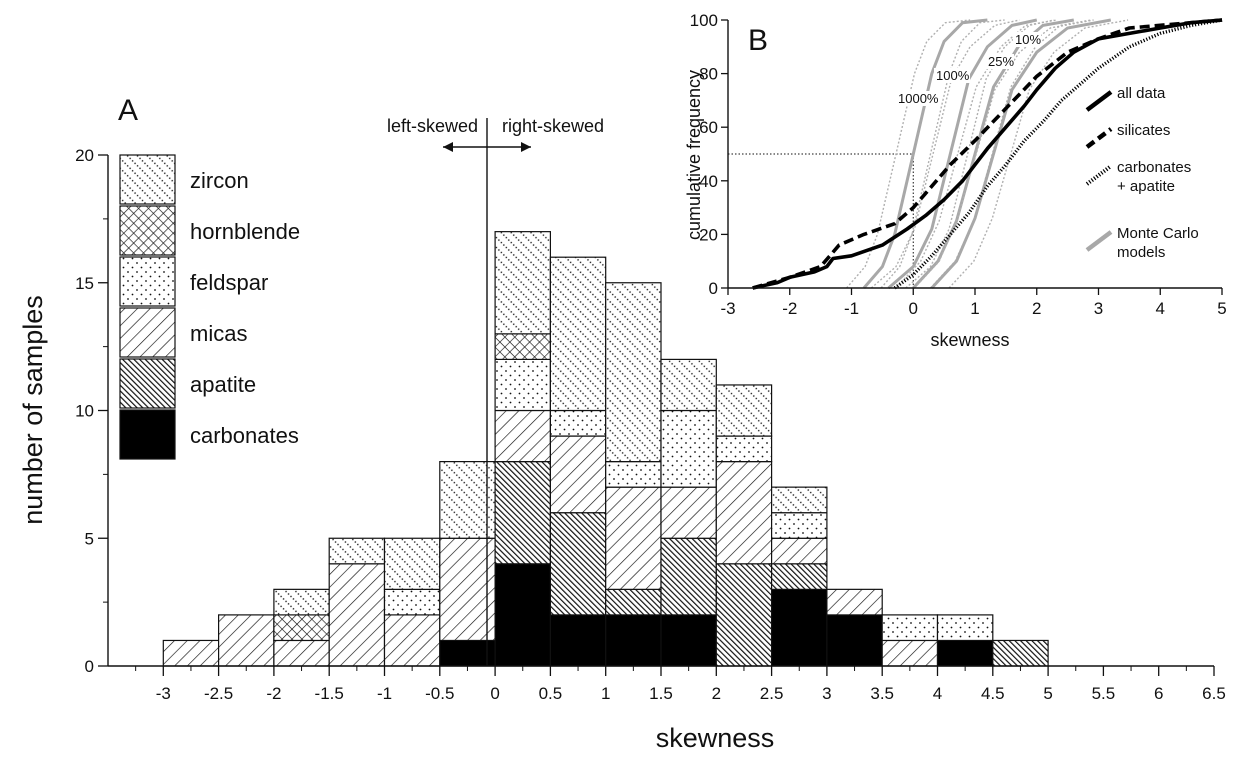  I want to click on x-tick-label: 1.5, so click(661, 693).